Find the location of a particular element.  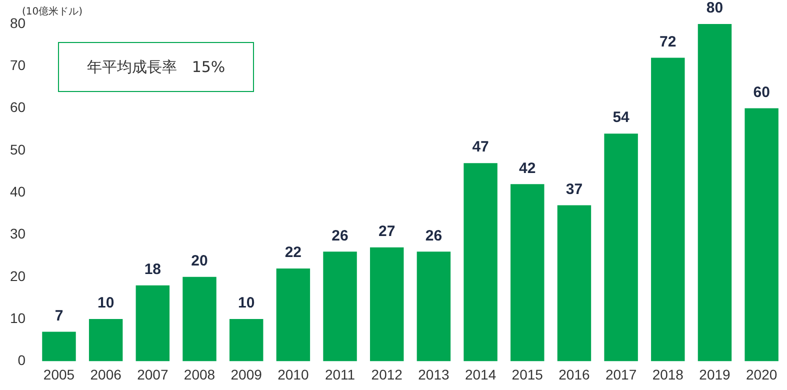

data-label: 80 is located at coordinates (715, 8).